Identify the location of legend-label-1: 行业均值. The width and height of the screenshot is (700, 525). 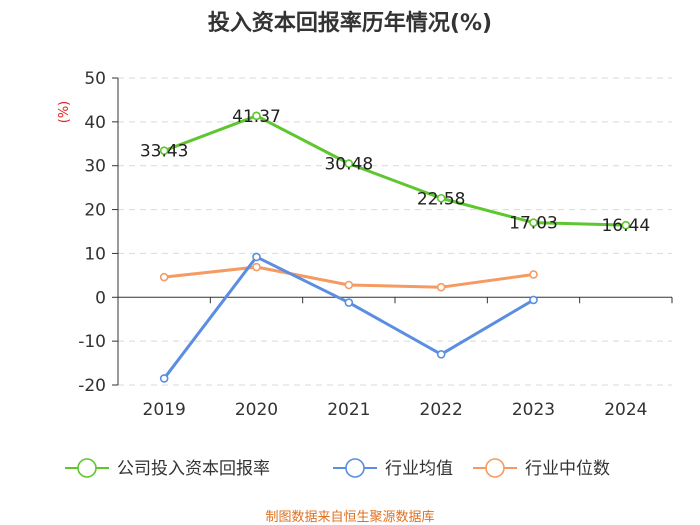
(419, 469).